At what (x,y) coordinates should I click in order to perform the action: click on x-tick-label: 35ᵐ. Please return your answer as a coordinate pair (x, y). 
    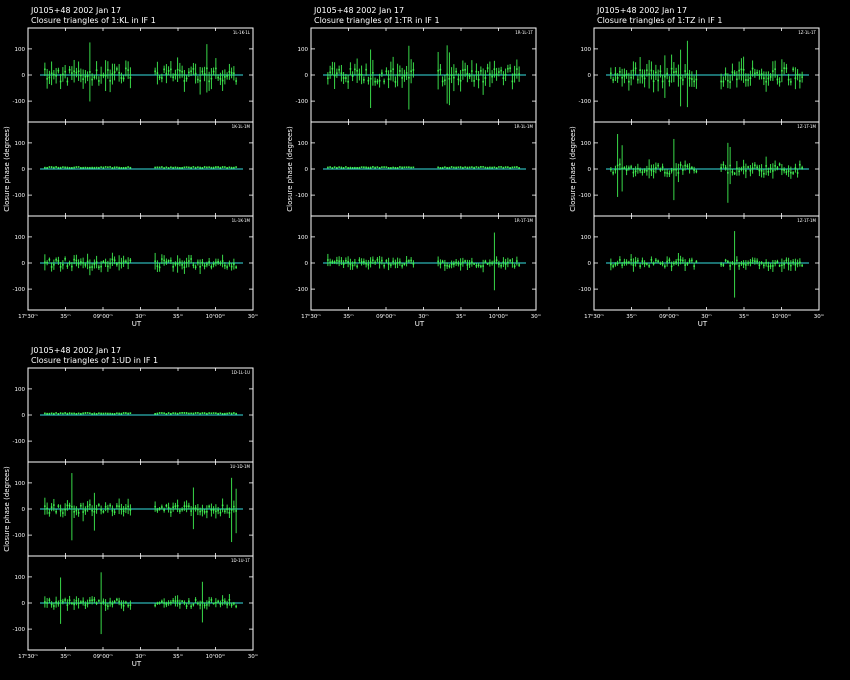
    Looking at the image, I should click on (178, 317).